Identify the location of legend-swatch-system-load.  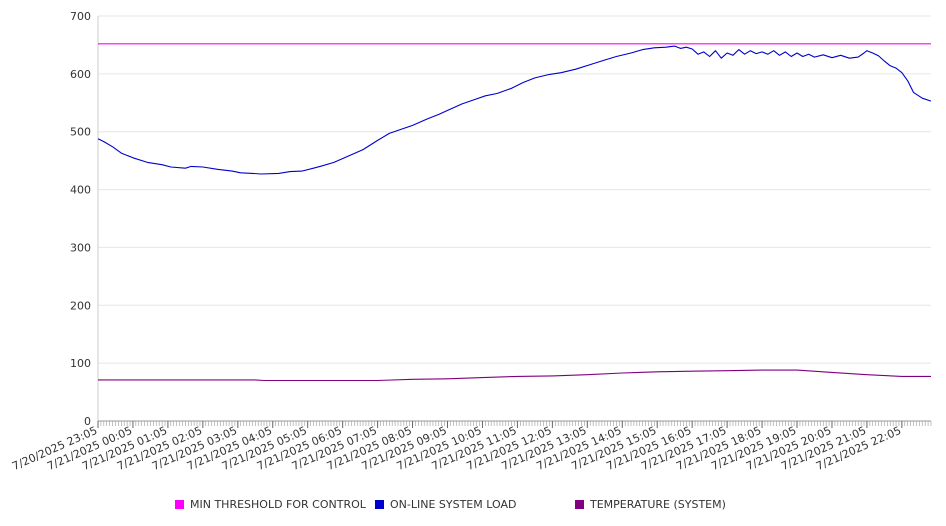
(379, 504).